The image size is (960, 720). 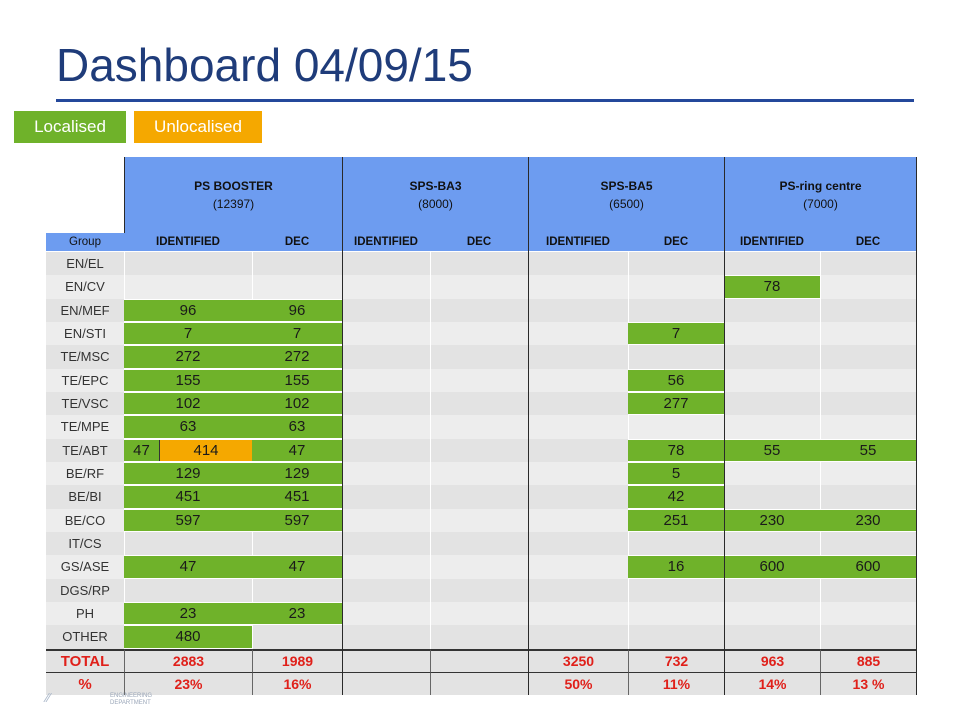 What do you see at coordinates (85, 195) in the screenshot?
I see `header-blank` at bounding box center [85, 195].